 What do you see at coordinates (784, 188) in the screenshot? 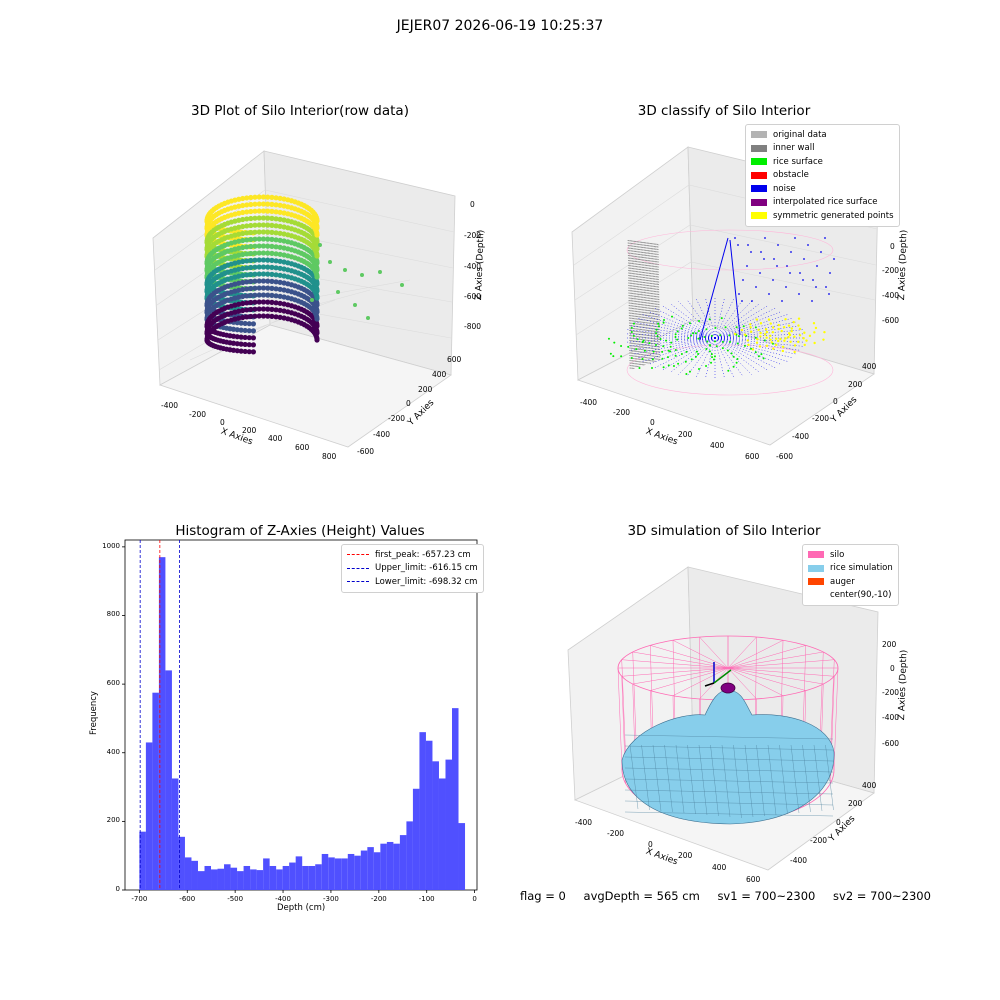
I see `legend-label: noise` at bounding box center [784, 188].